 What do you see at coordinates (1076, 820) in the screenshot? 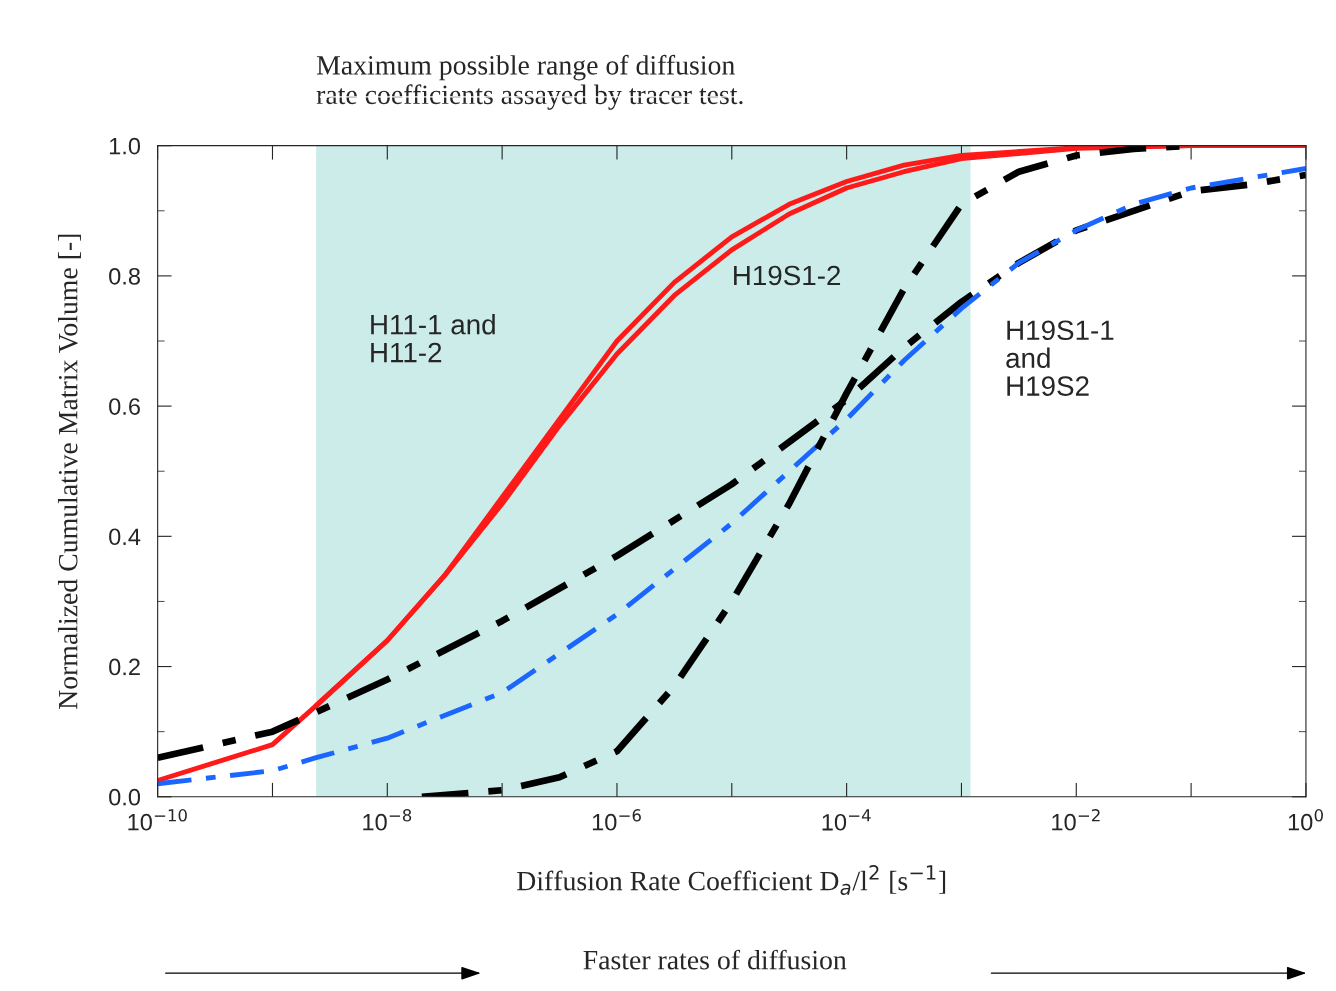
I see `x-tick-label: 10$^{−2}$` at bounding box center [1076, 820].